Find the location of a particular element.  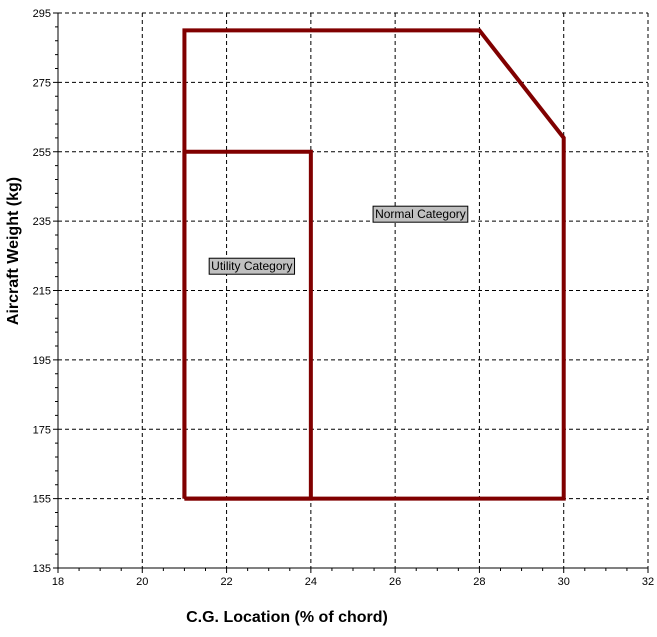

y-tick-label: 295 is located at coordinates (42, 14).